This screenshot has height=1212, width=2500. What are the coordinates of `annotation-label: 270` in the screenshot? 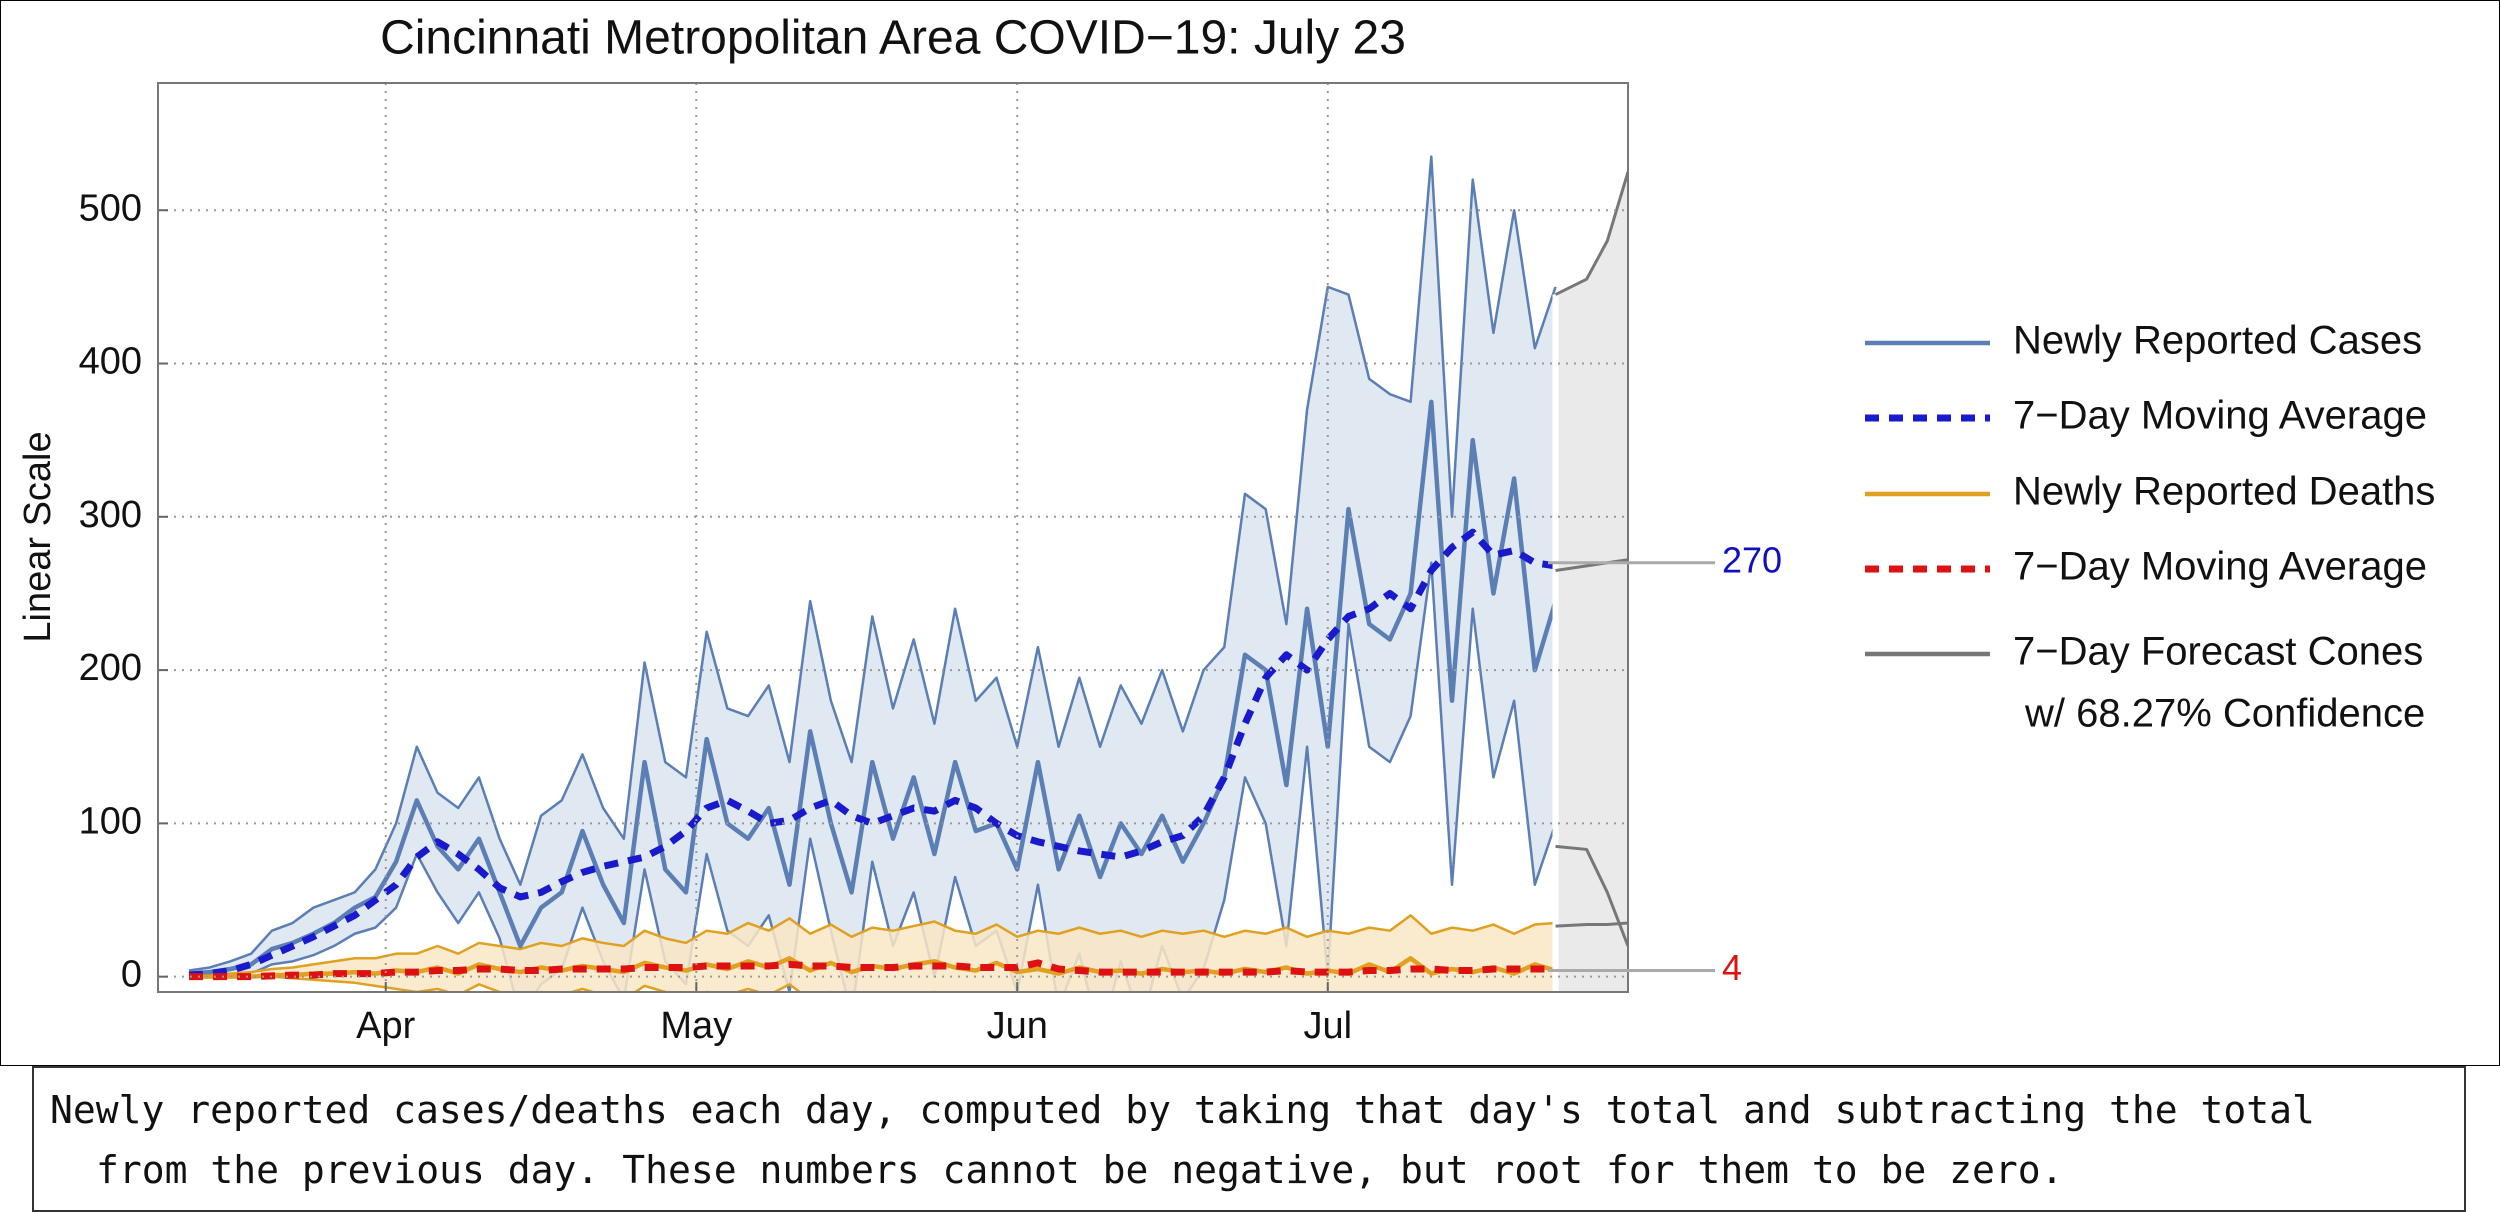 It's located at (1752, 559).